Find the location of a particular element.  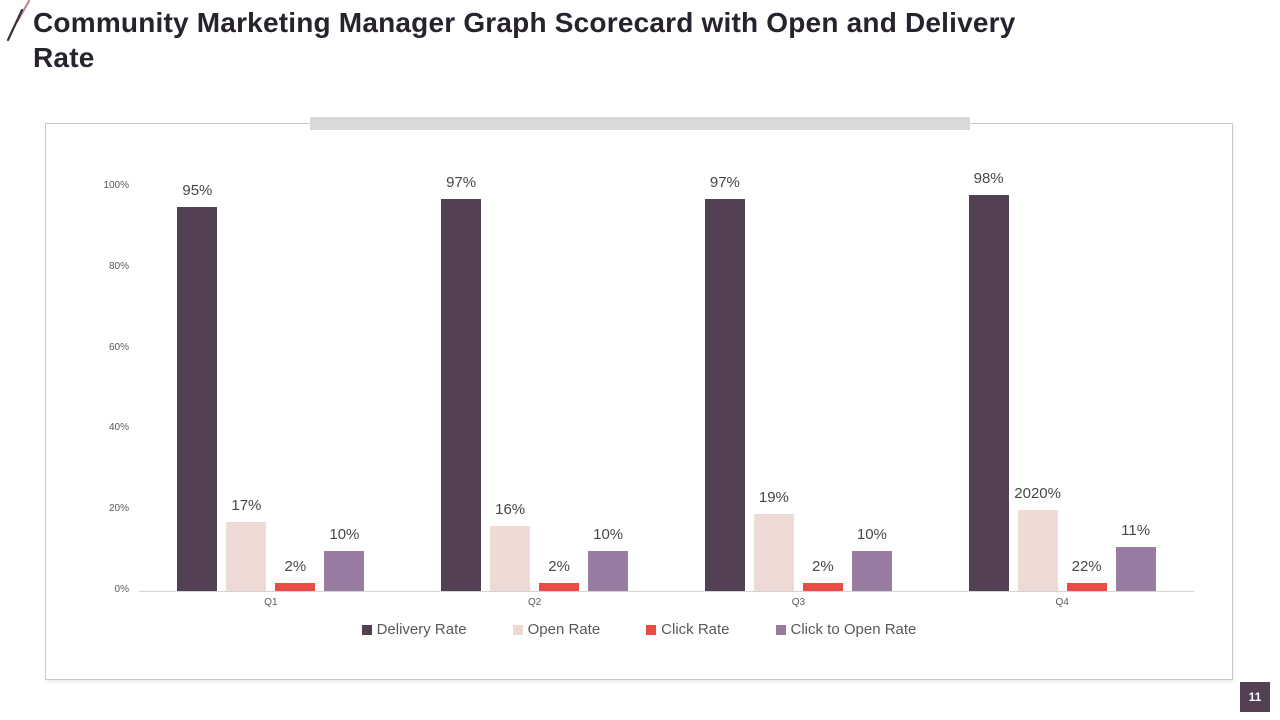

legend-label: Click to Open Rate is located at coordinates (853, 629).